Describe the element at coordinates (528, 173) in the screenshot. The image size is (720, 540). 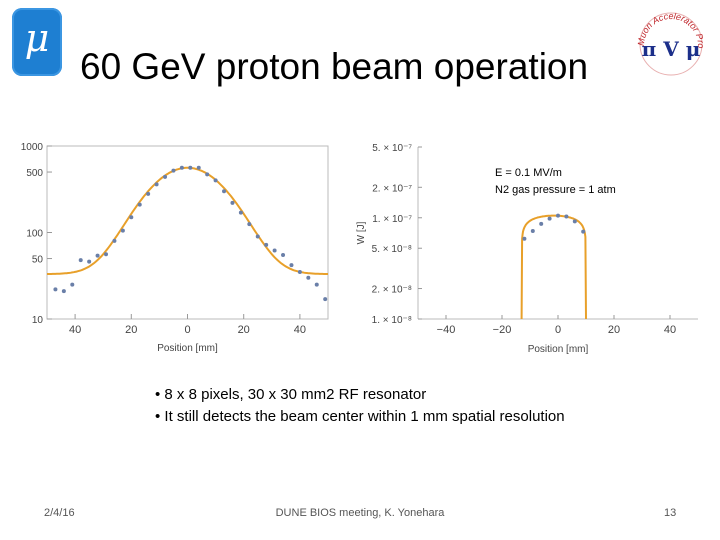
I see `annotation-field: E = 0.1 MV/m` at that location.